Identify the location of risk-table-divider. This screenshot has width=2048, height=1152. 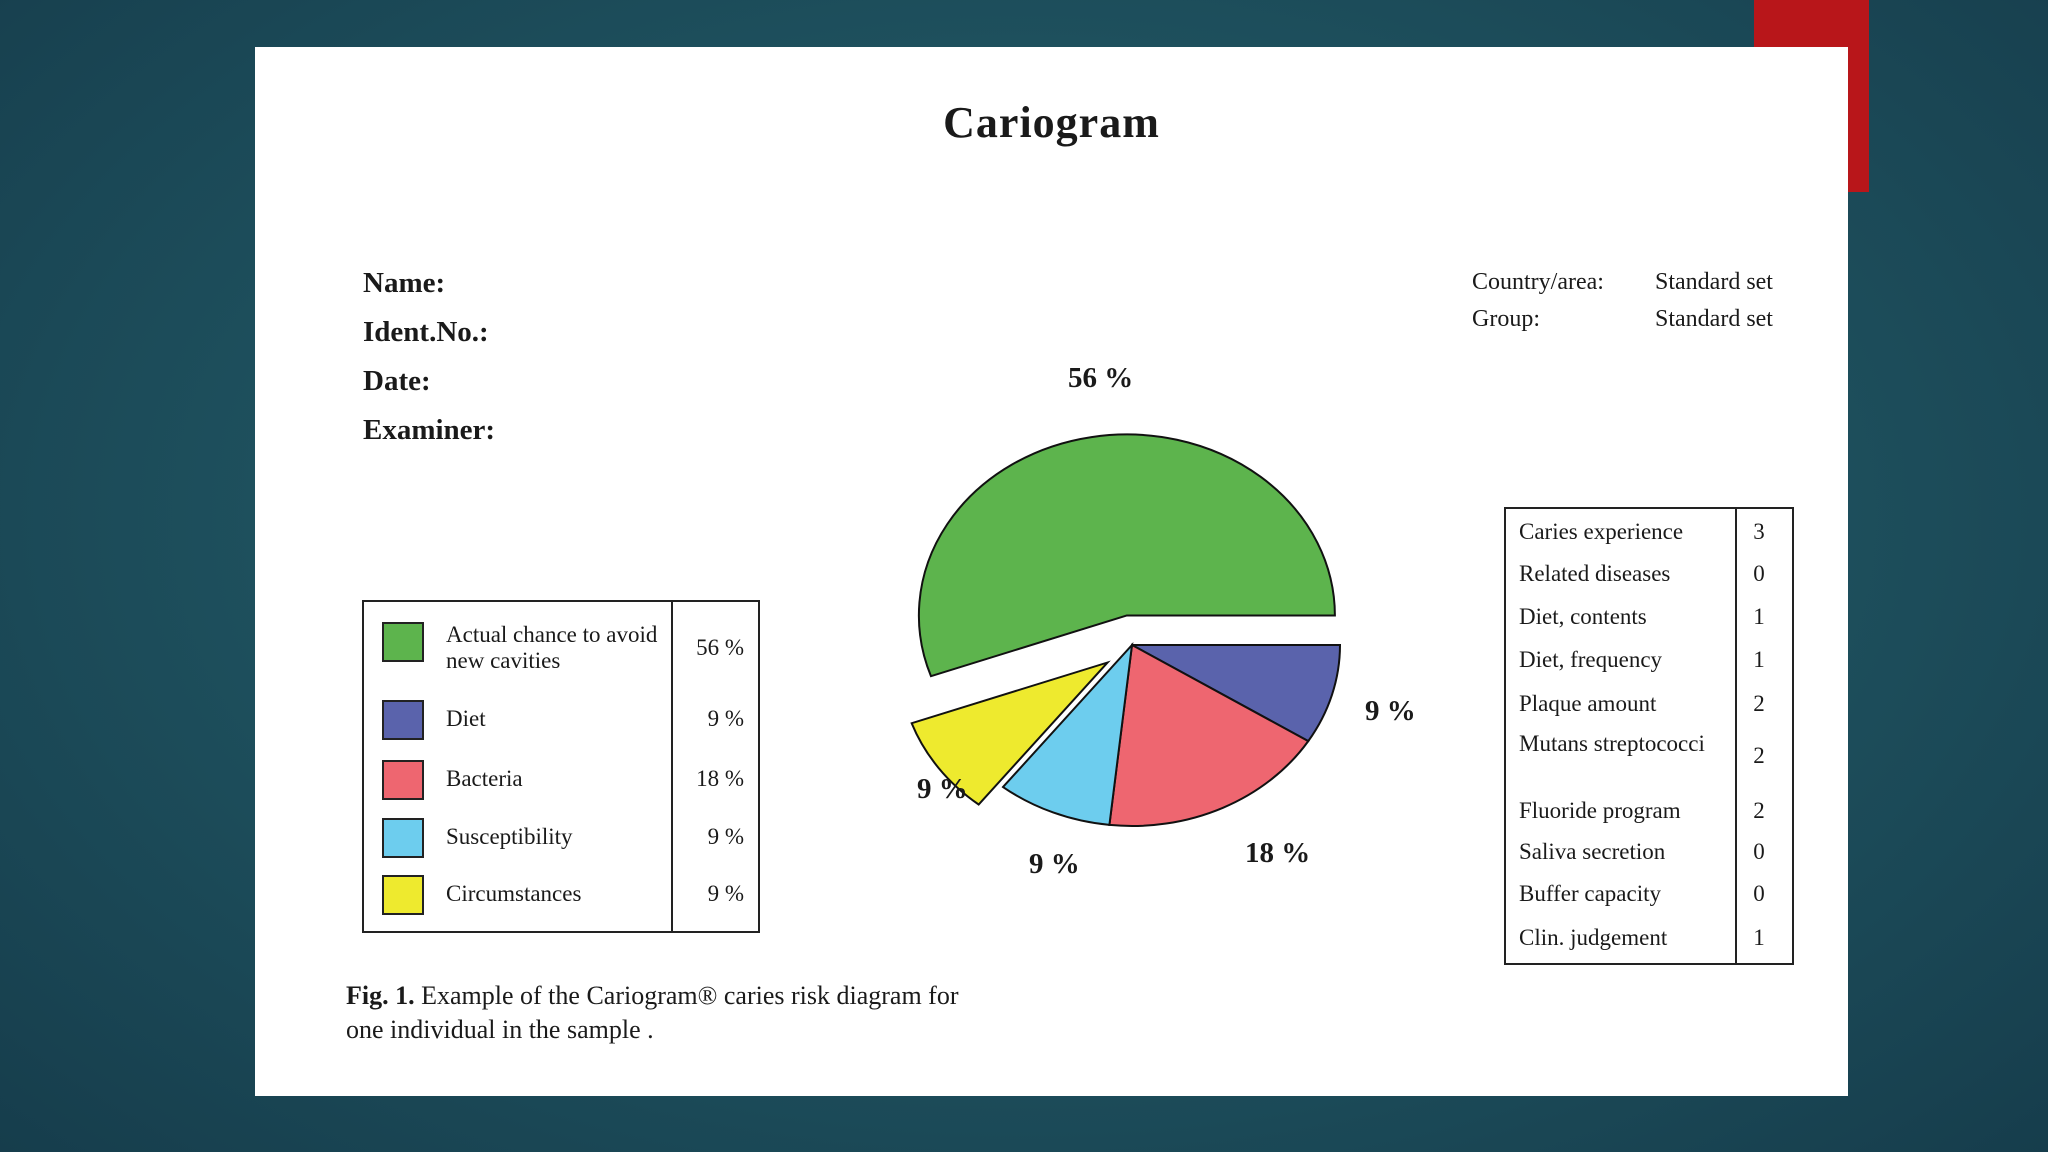
(1736, 736).